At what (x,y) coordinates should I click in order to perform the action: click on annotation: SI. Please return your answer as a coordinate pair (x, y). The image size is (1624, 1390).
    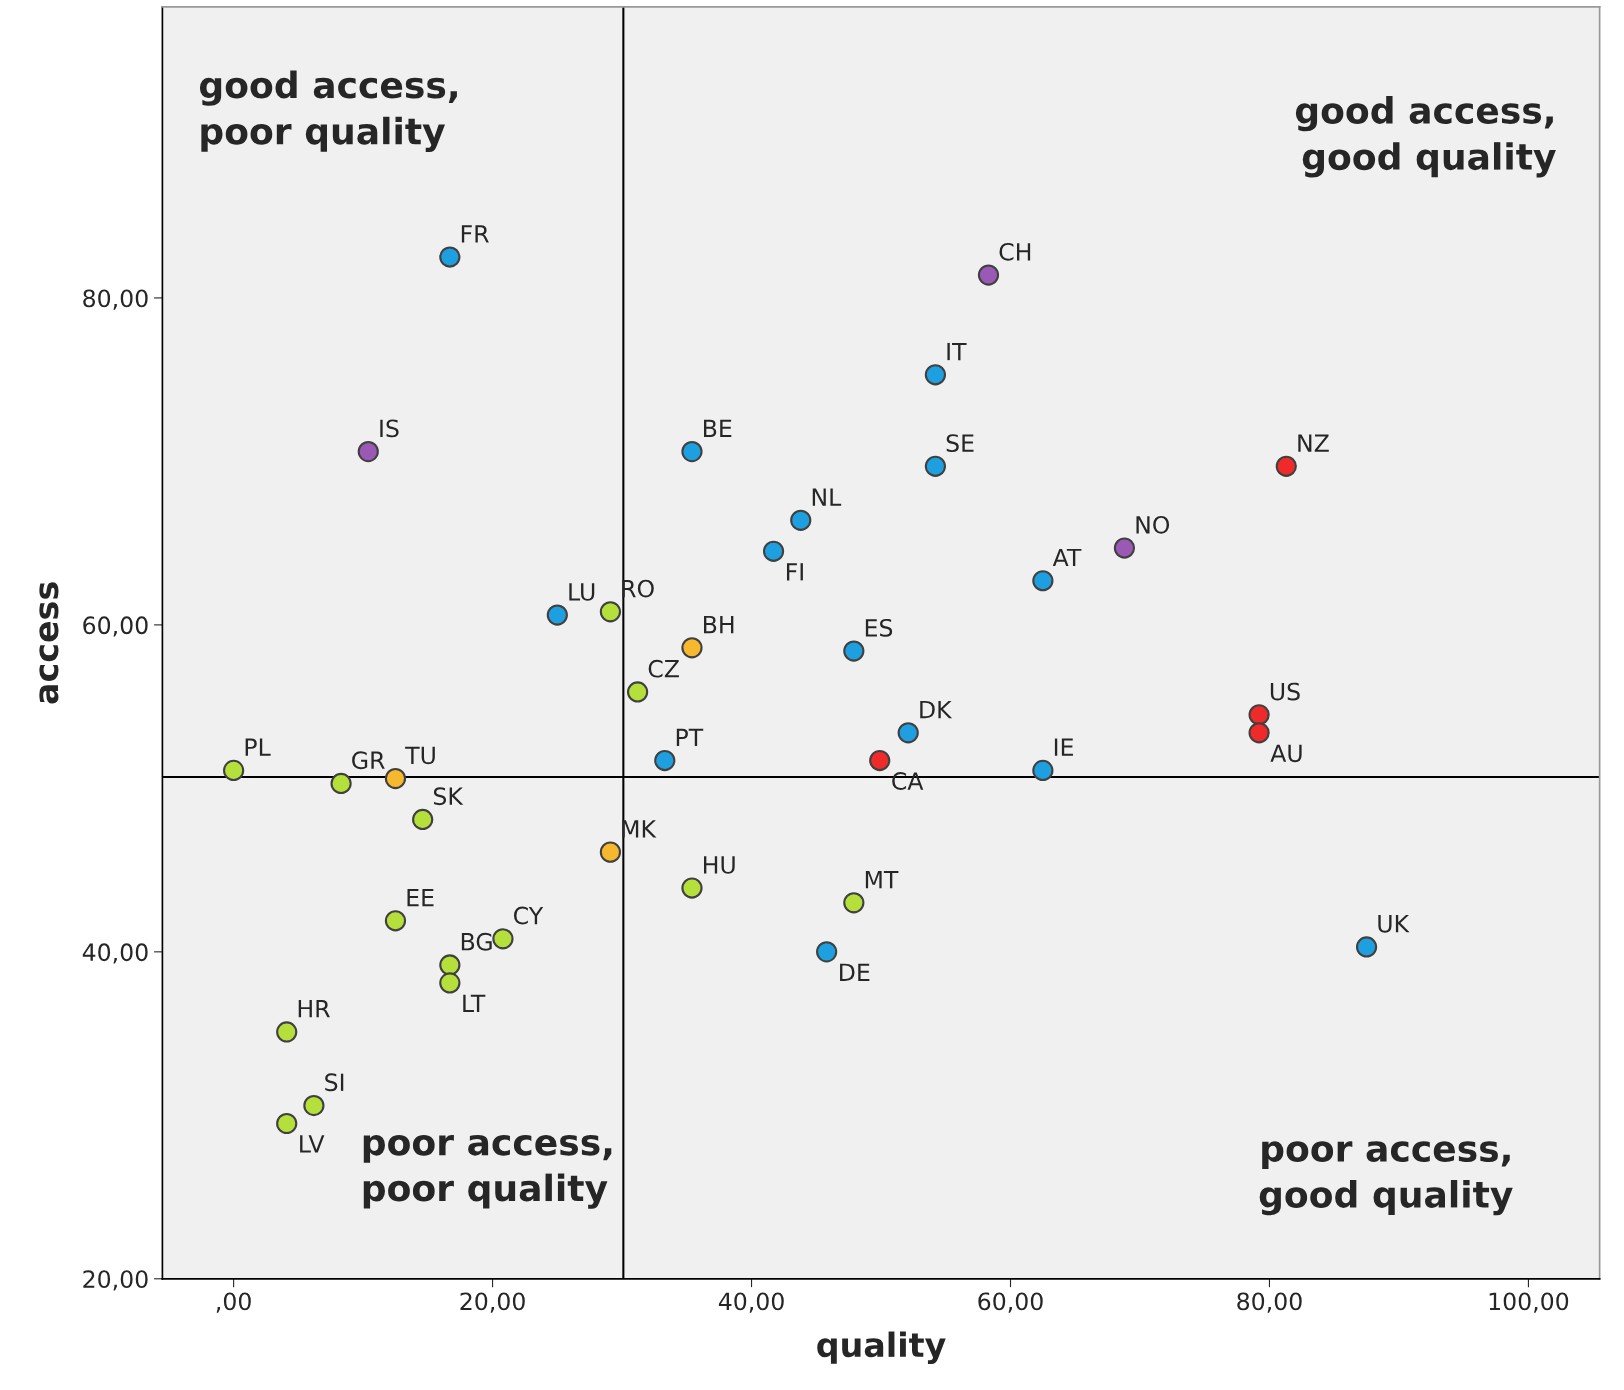
    Looking at the image, I should click on (334, 1082).